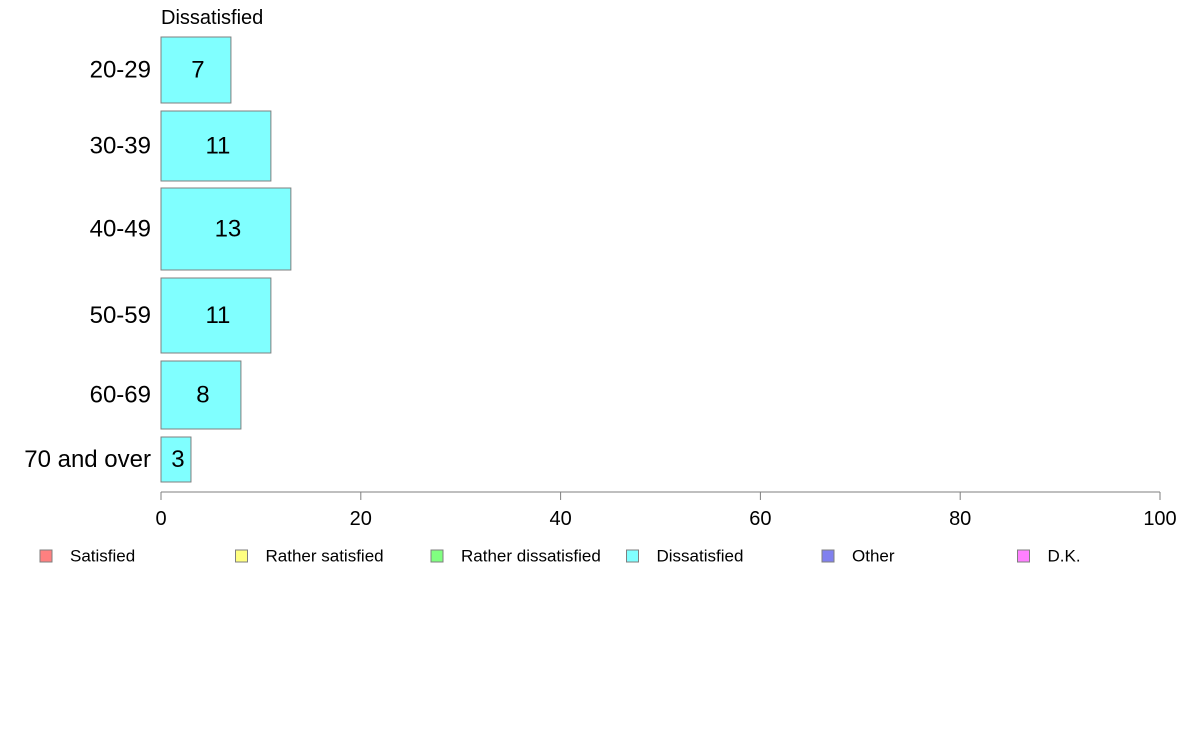  I want to click on legend-label: Dissatisfied, so click(700, 556).